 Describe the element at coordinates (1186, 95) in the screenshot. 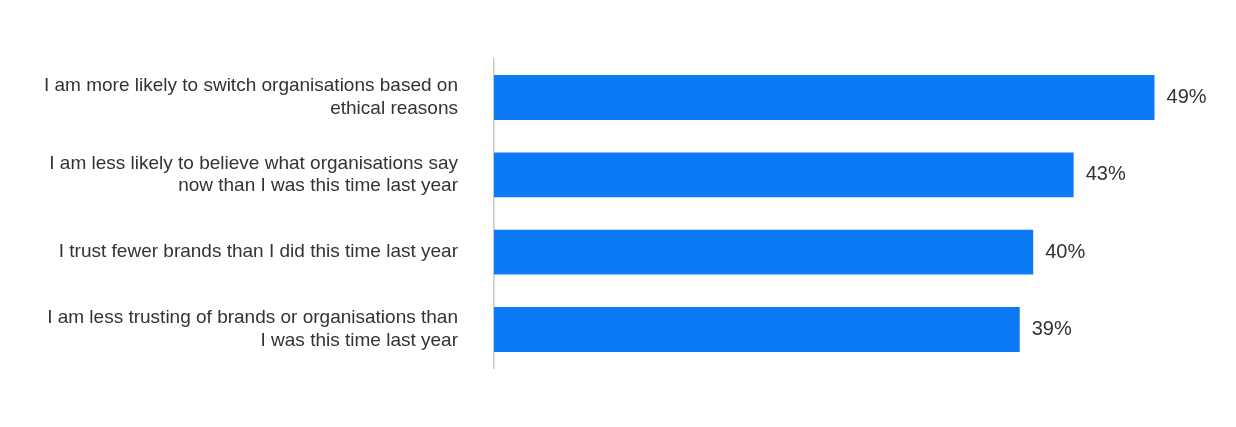

I see `data-label: 49%` at that location.